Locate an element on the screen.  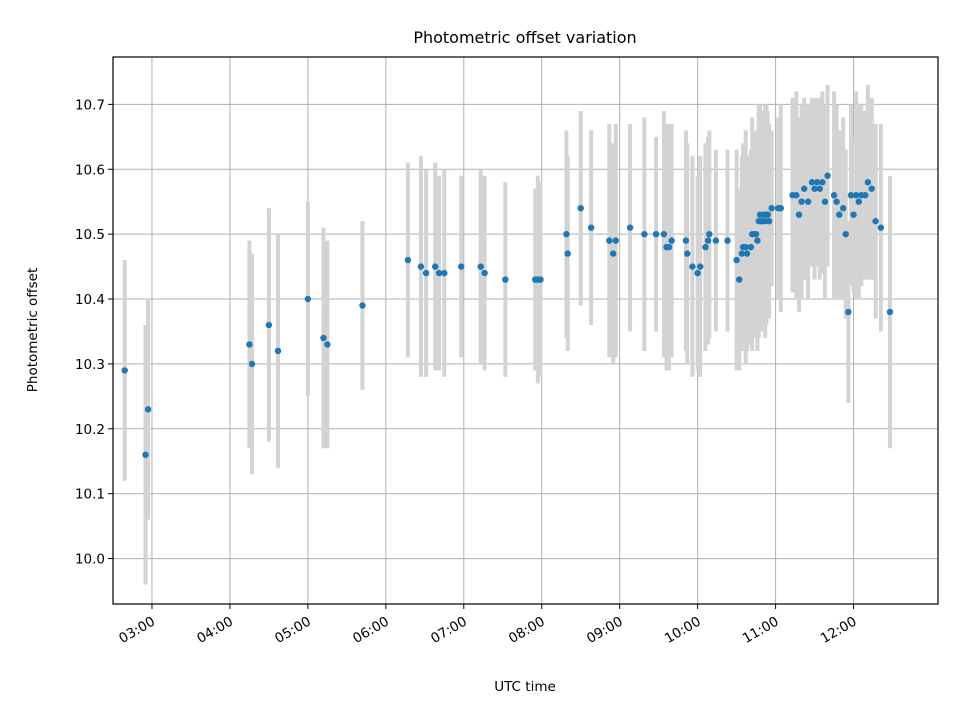
x-tick-label: 09:00 is located at coordinates (605, 630).